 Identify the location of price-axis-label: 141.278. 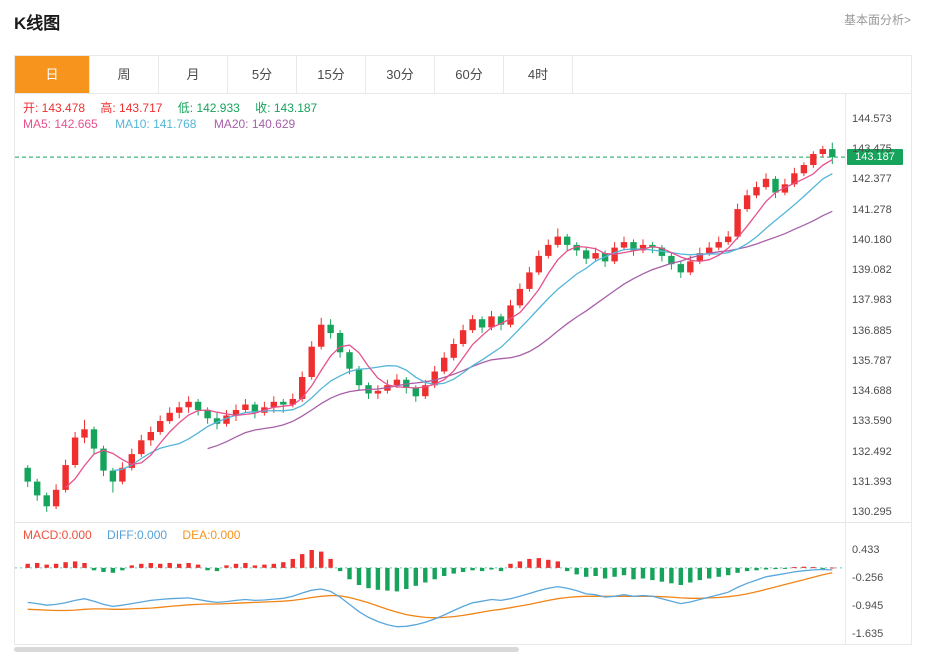
(872, 210).